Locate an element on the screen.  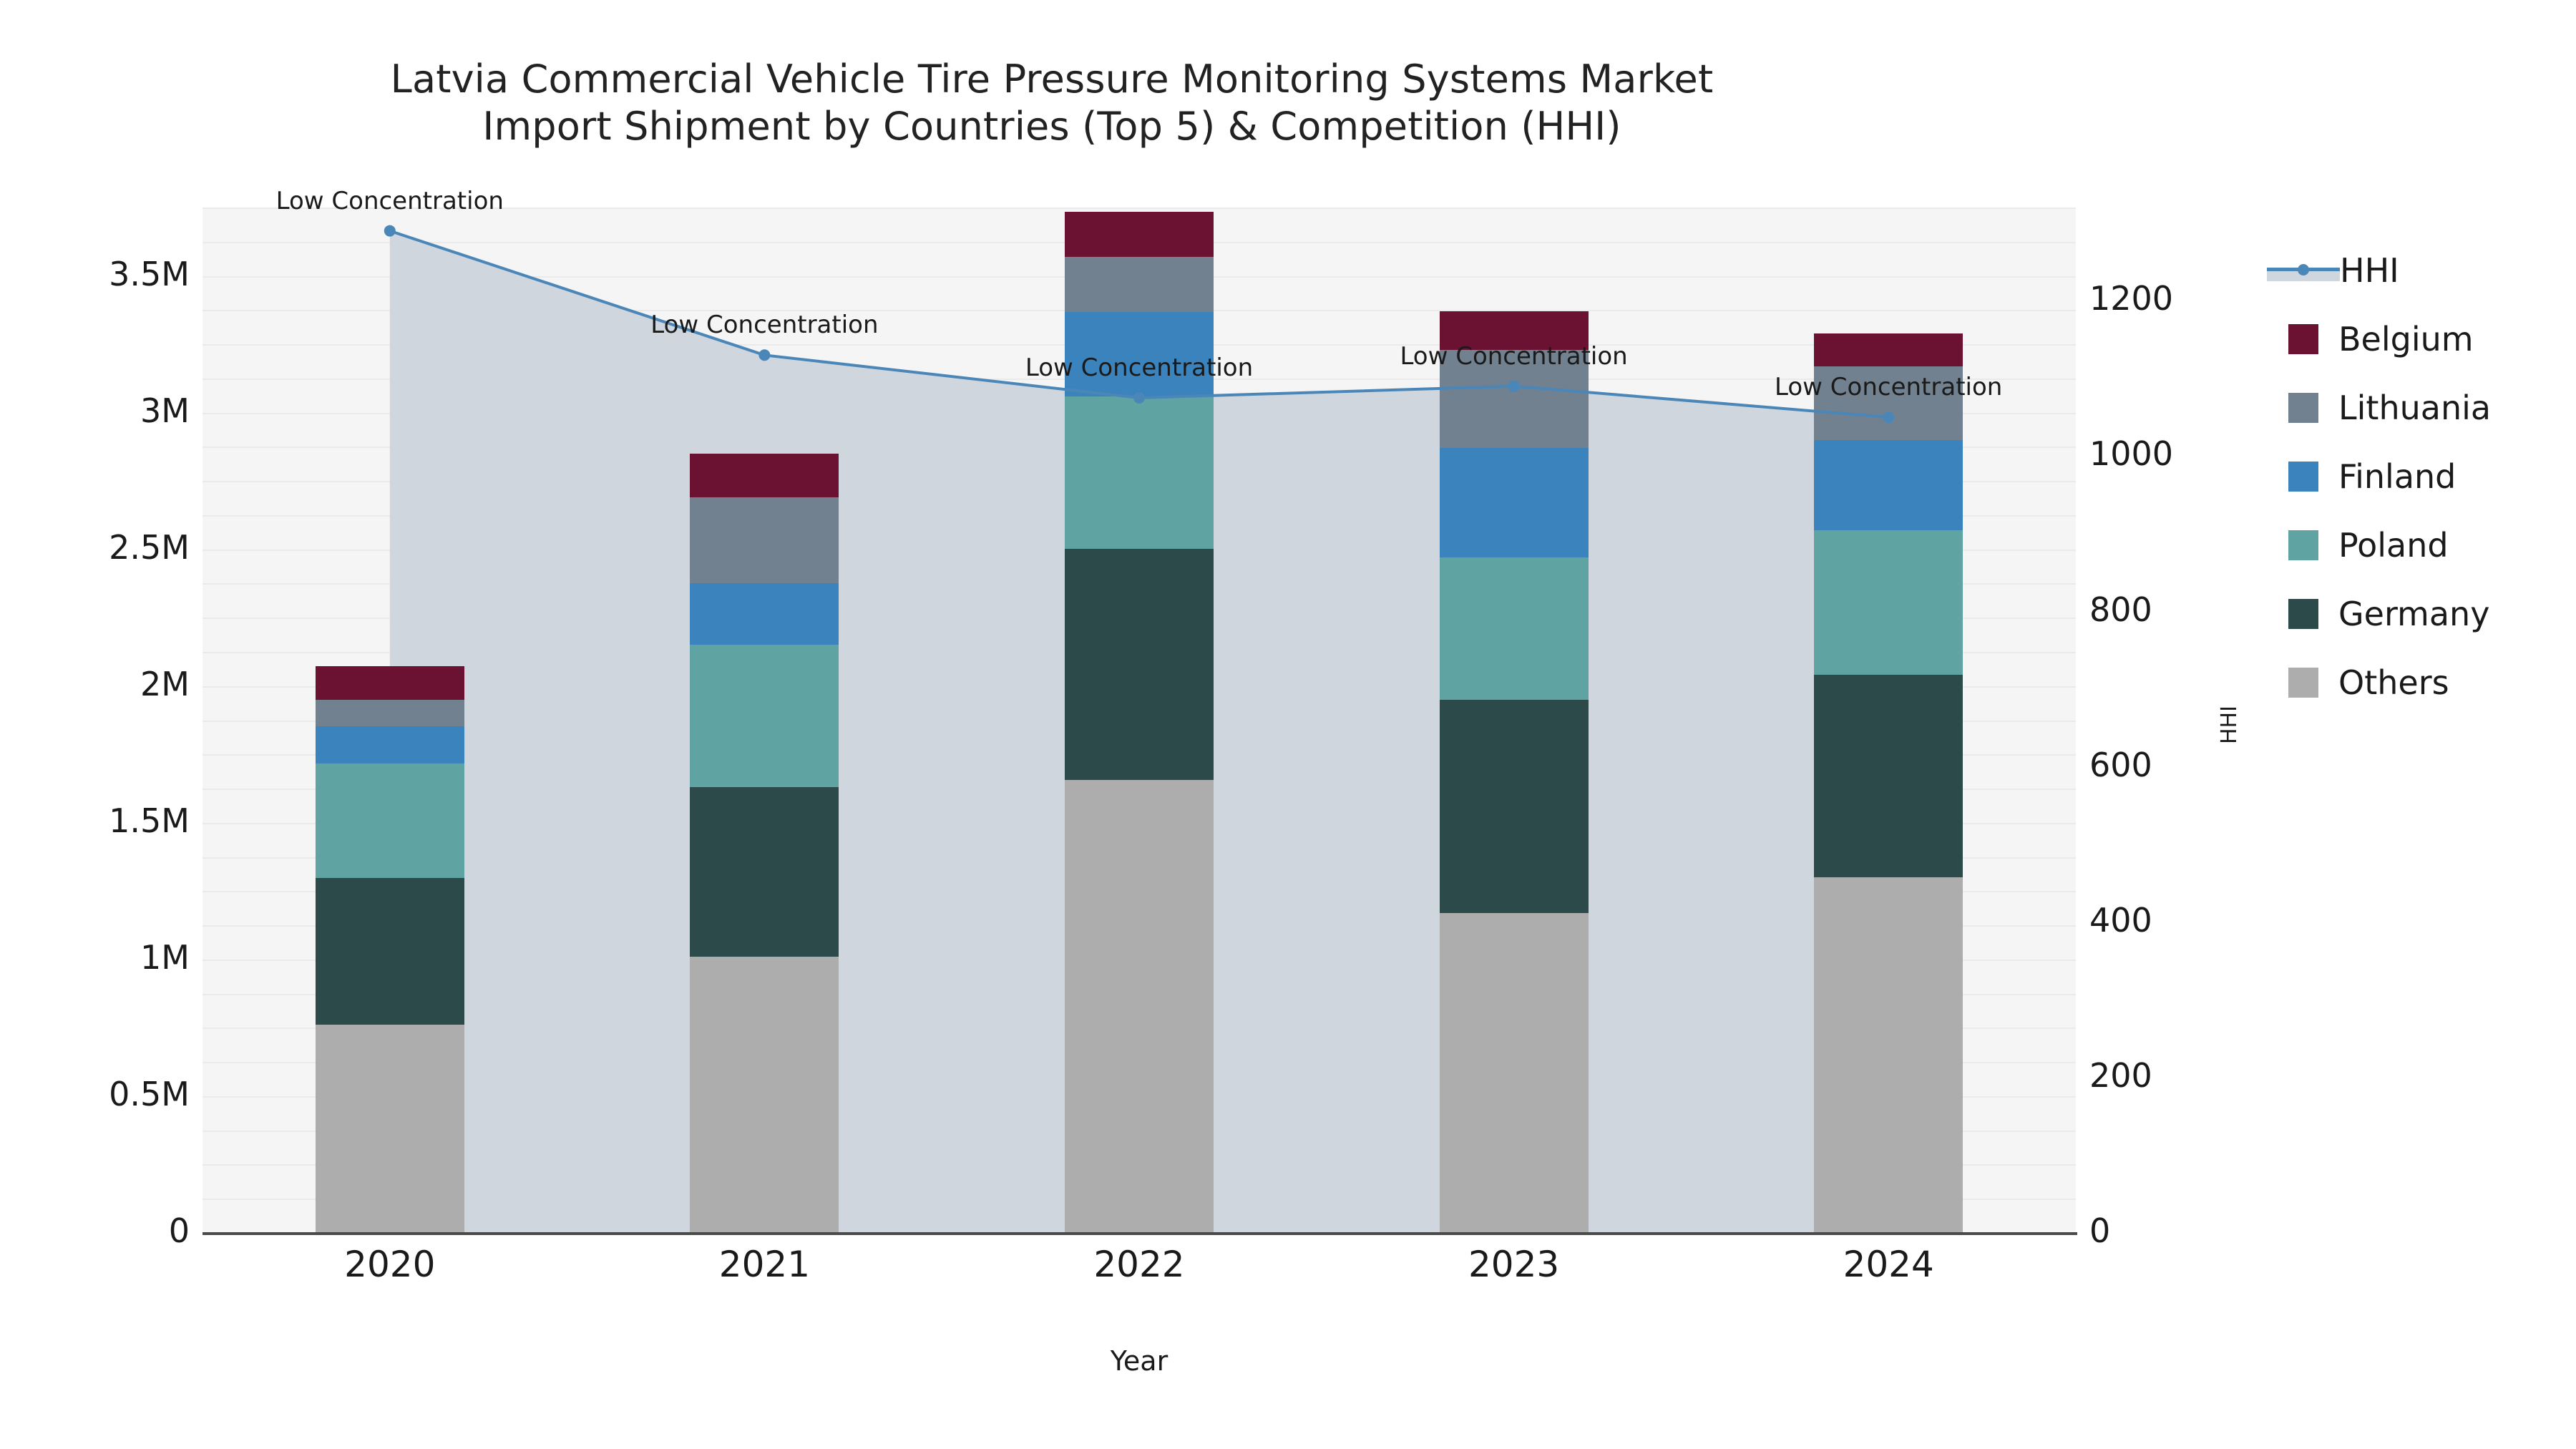
x-axis-tick-label: 2023 is located at coordinates (1514, 1264).